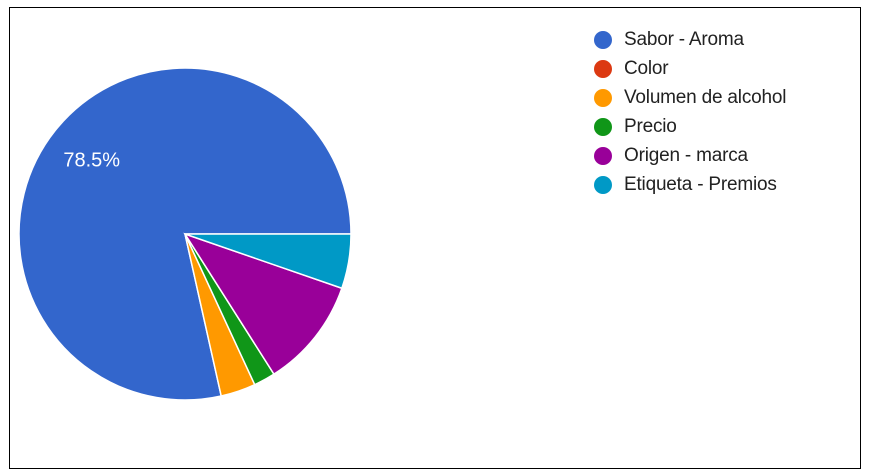 The width and height of the screenshot is (872, 476). Describe the element at coordinates (646, 68) in the screenshot. I see `legend-label: Color` at that location.